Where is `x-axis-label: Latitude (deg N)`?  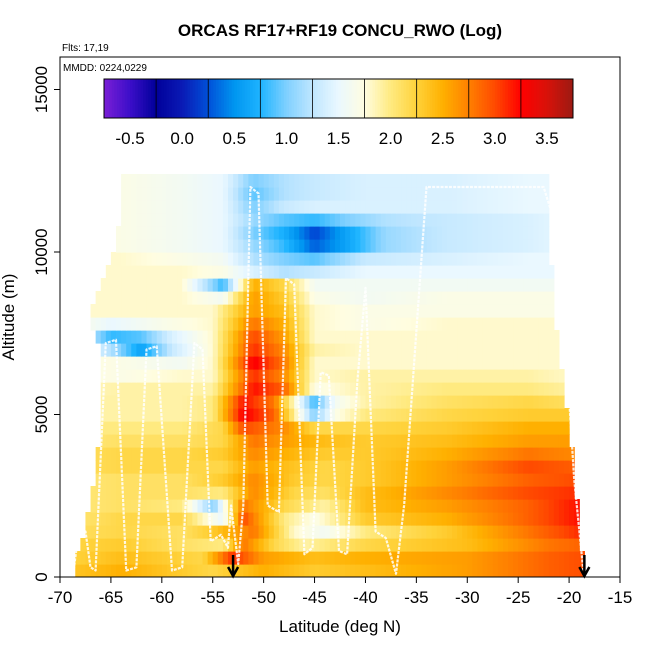
x-axis-label: Latitude (deg N) is located at coordinates (340, 626).